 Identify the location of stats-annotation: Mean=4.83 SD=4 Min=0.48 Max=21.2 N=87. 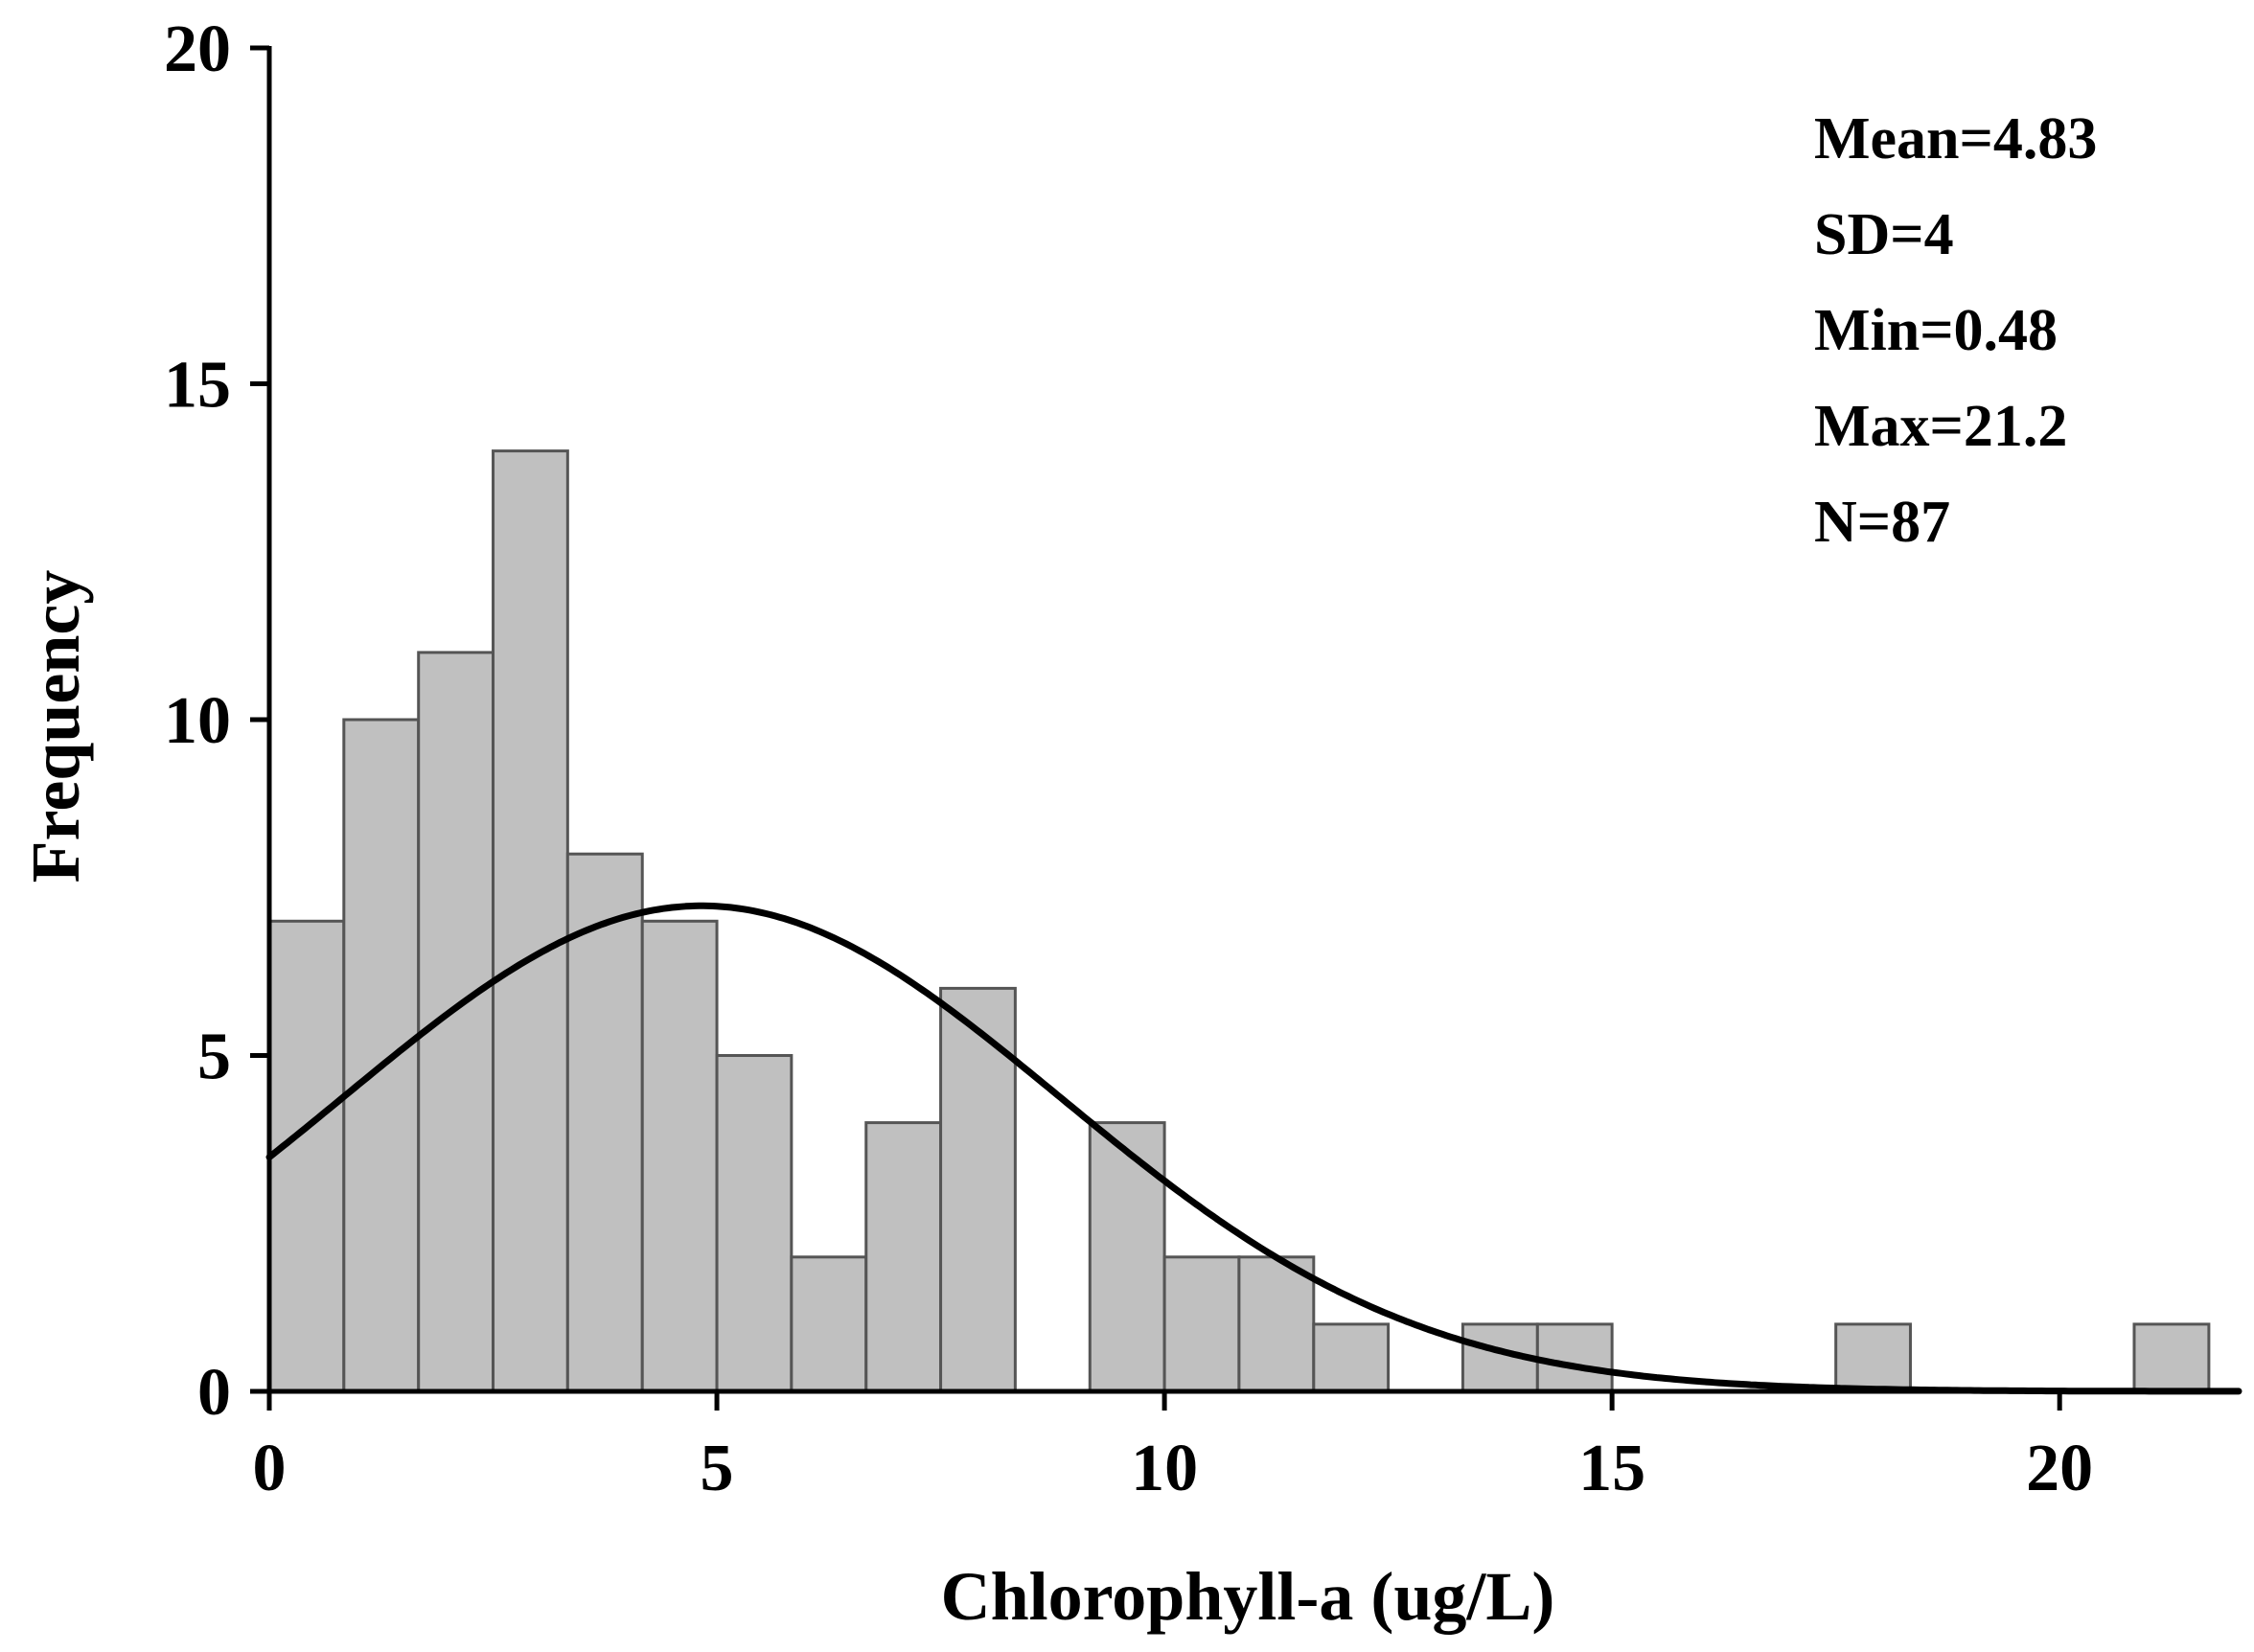
(1955, 330).